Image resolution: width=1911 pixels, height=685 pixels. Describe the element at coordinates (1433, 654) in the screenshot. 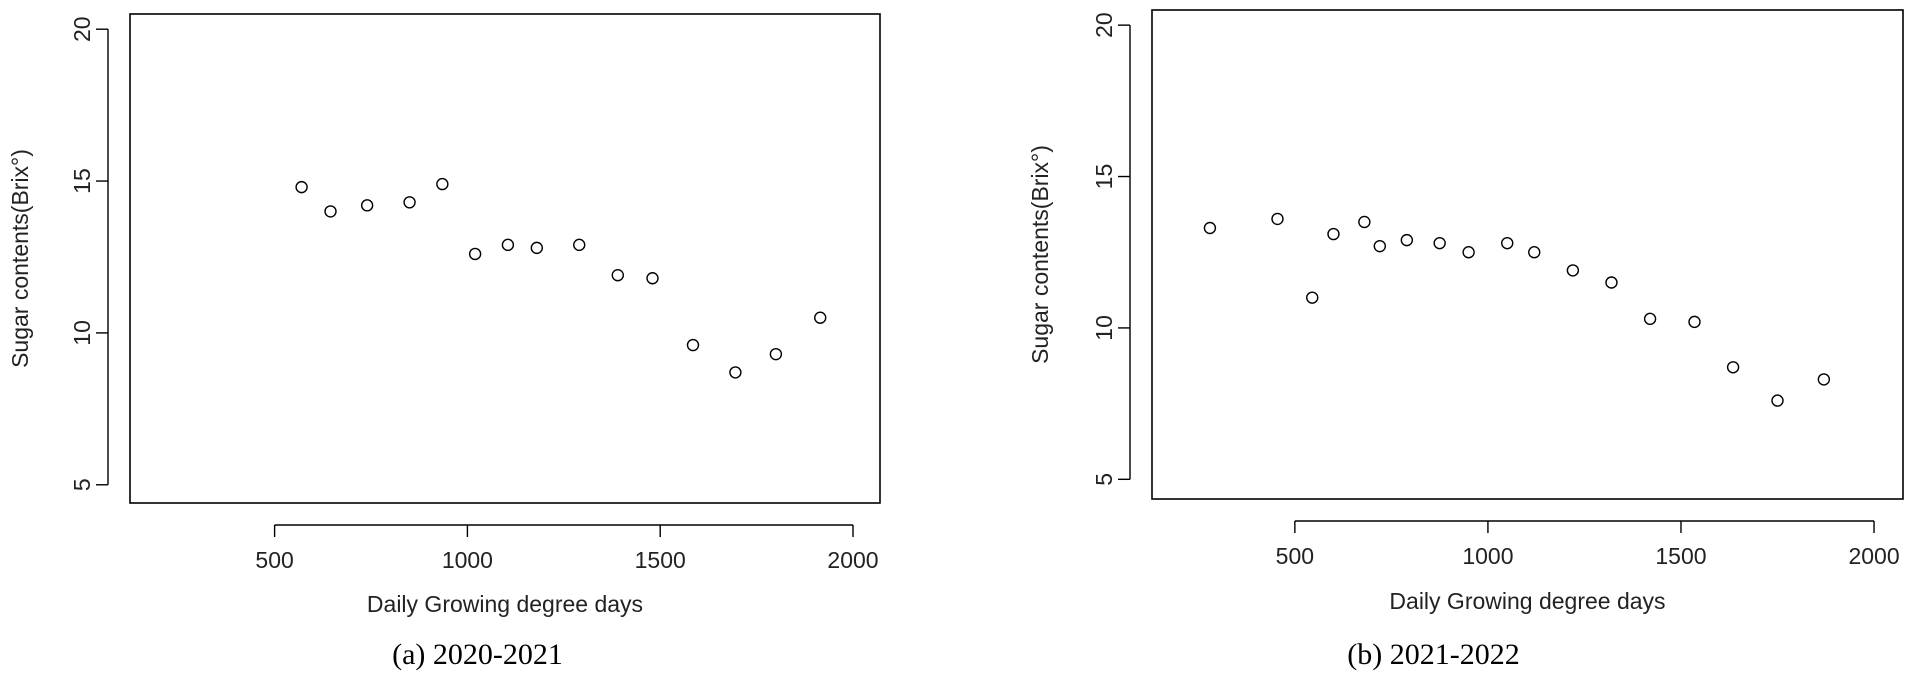

I see `chart-caption-b: (b) 2021-2022` at that location.